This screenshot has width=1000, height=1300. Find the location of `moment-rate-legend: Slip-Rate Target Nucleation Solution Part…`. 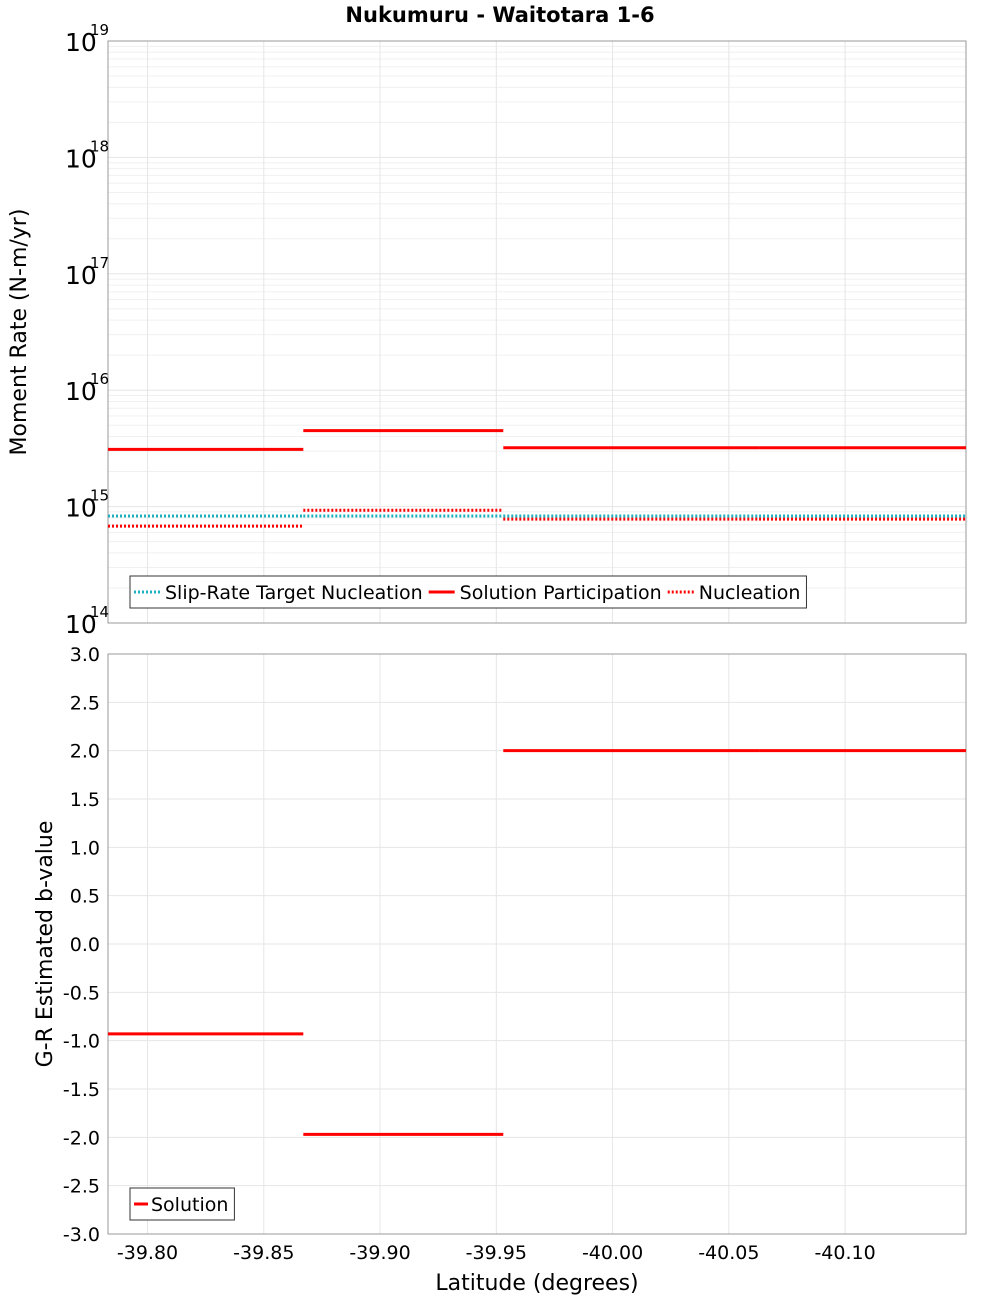

moment-rate-legend: Slip-Rate Target Nucleation Solution Part… is located at coordinates (468, 592).